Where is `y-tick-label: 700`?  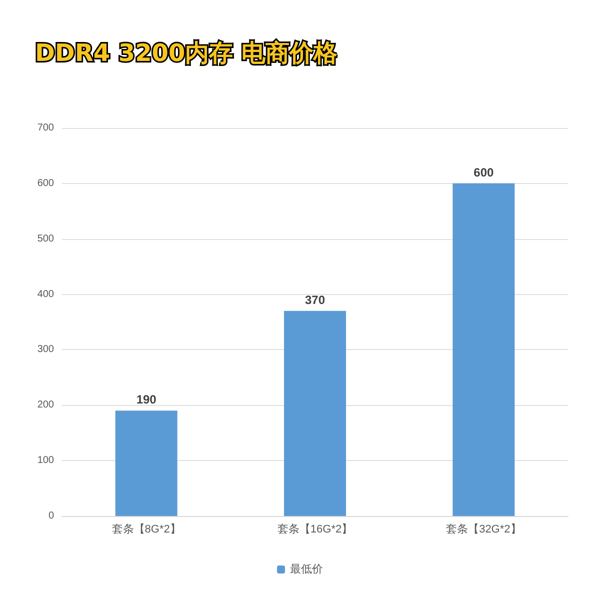 y-tick-label: 700 is located at coordinates (45, 128).